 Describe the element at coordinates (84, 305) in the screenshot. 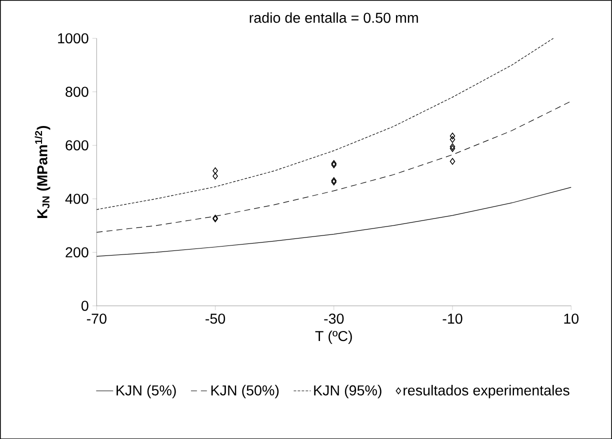

I see `y-tick-label: 0` at that location.